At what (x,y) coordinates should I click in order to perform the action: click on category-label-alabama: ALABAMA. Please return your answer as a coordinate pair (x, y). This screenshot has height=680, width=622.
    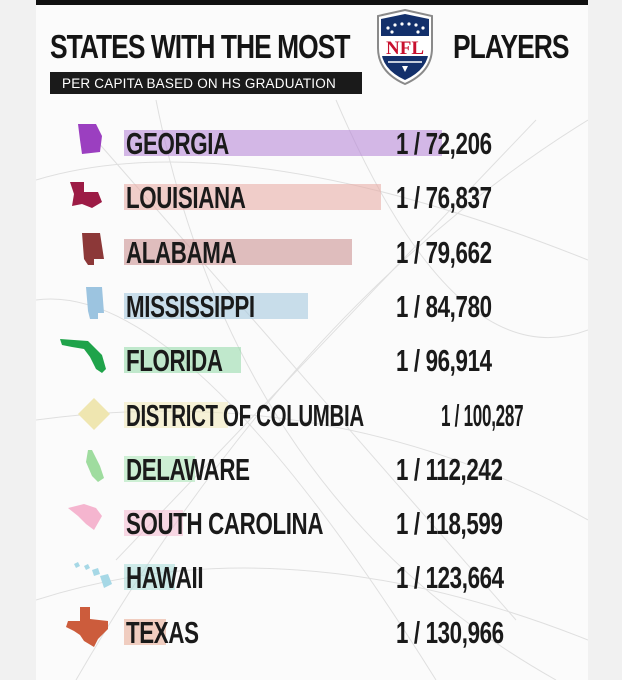
    Looking at the image, I should click on (181, 252).